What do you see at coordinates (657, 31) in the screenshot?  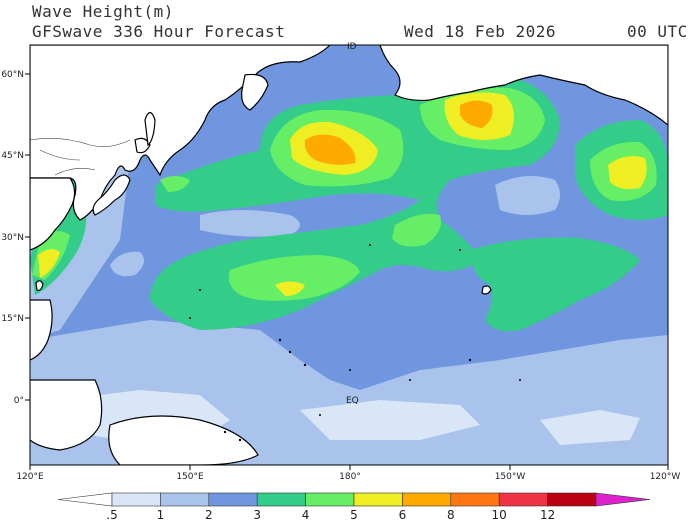 I see `forecast-time: 00 UTC` at bounding box center [657, 31].